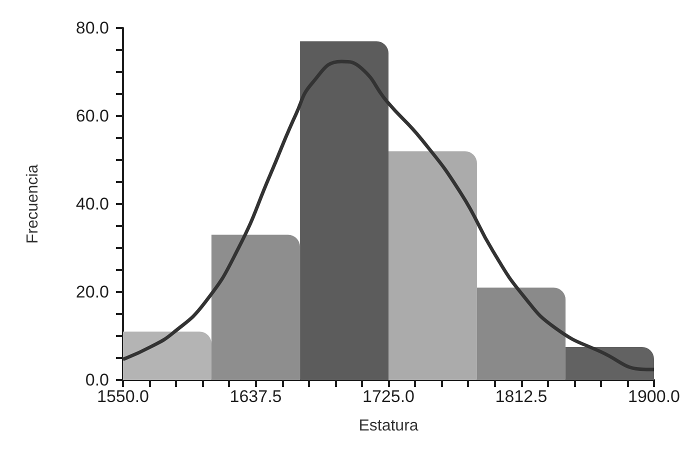 This screenshot has height=462, width=692. I want to click on y-tick-label: 80.0, so click(92, 28).